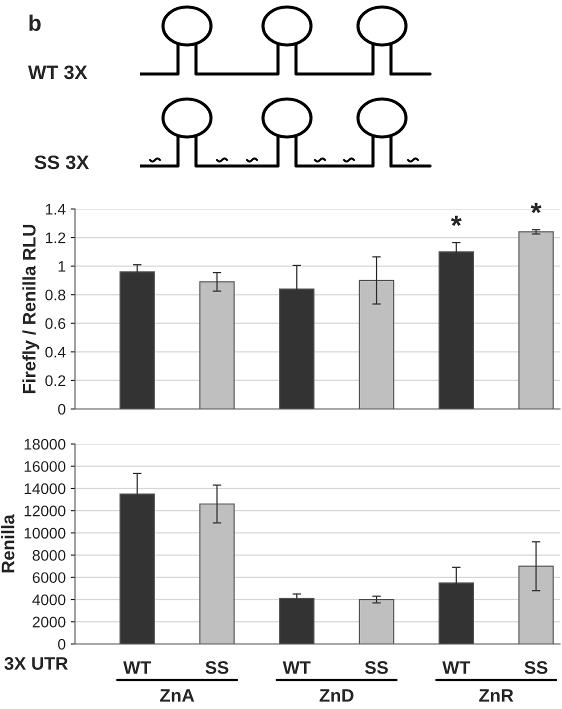 The width and height of the screenshot is (562, 709). What do you see at coordinates (55, 323) in the screenshot?
I see `y-tick-label: 0.6` at bounding box center [55, 323].